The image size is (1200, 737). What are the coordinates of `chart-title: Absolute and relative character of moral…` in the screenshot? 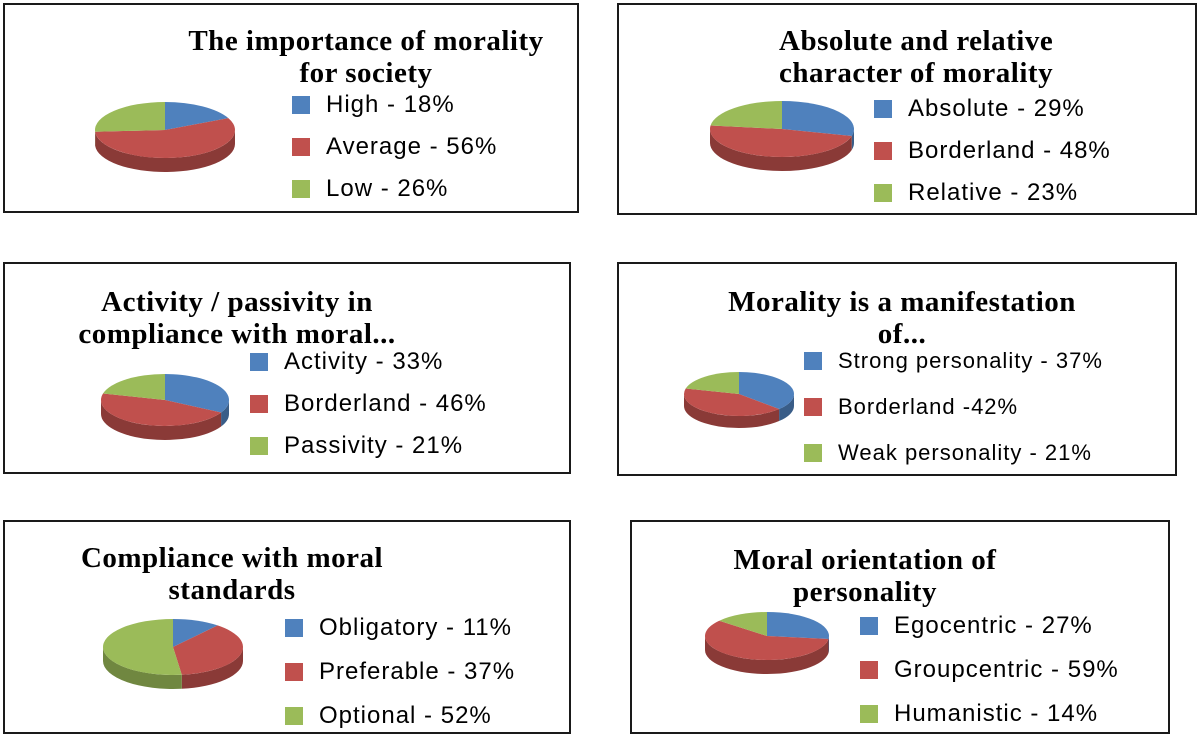 It's located at (916, 57).